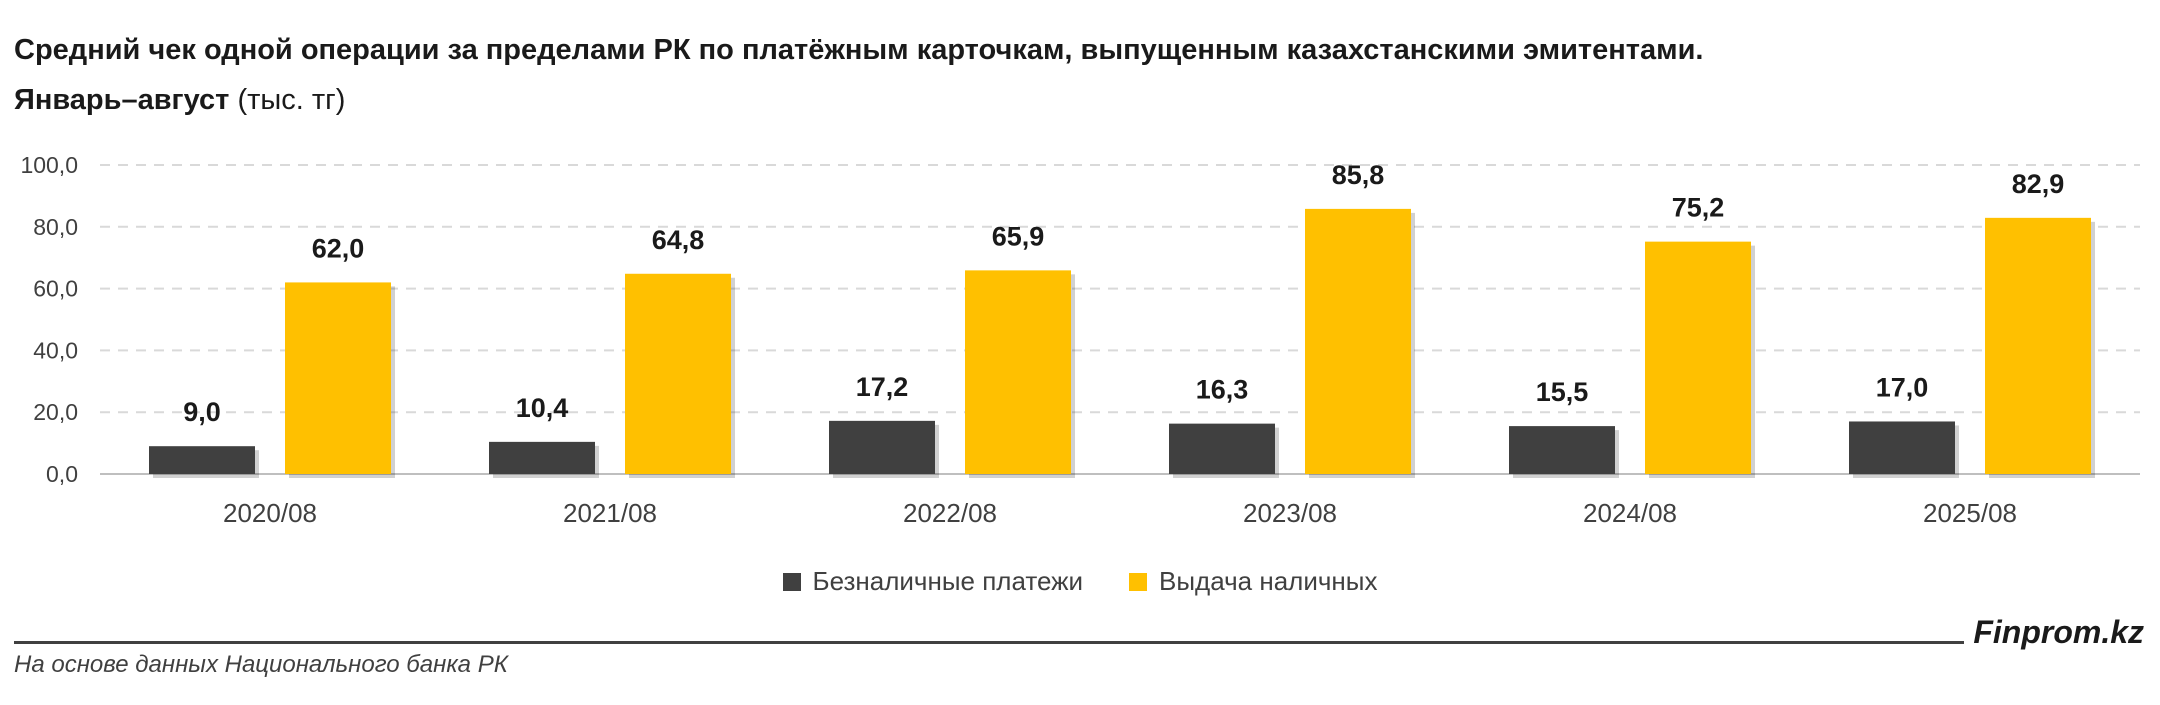 This screenshot has width=2160, height=705. I want to click on y-tick-label: 40,0, so click(55, 350).